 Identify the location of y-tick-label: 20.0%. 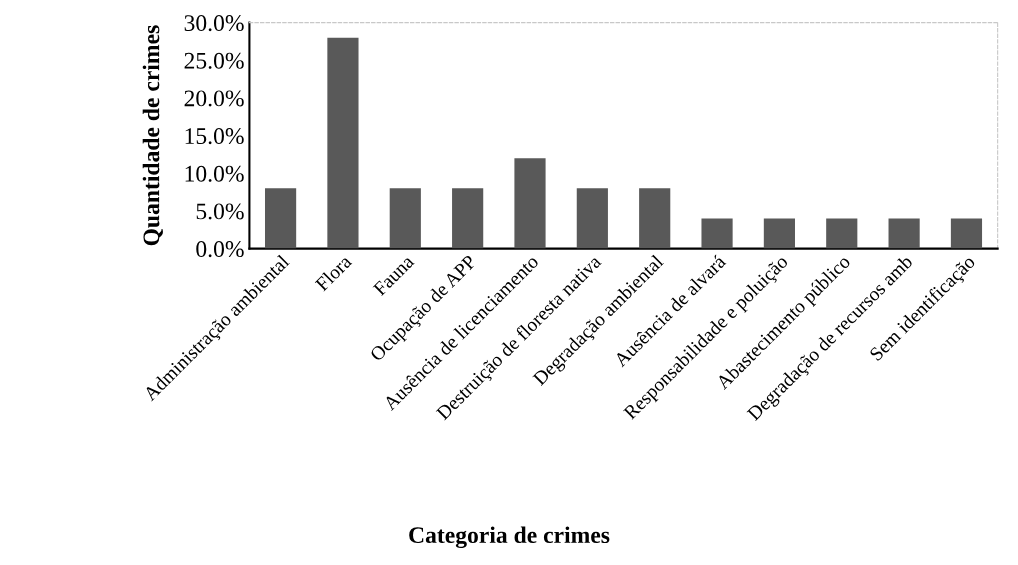
(214, 98).